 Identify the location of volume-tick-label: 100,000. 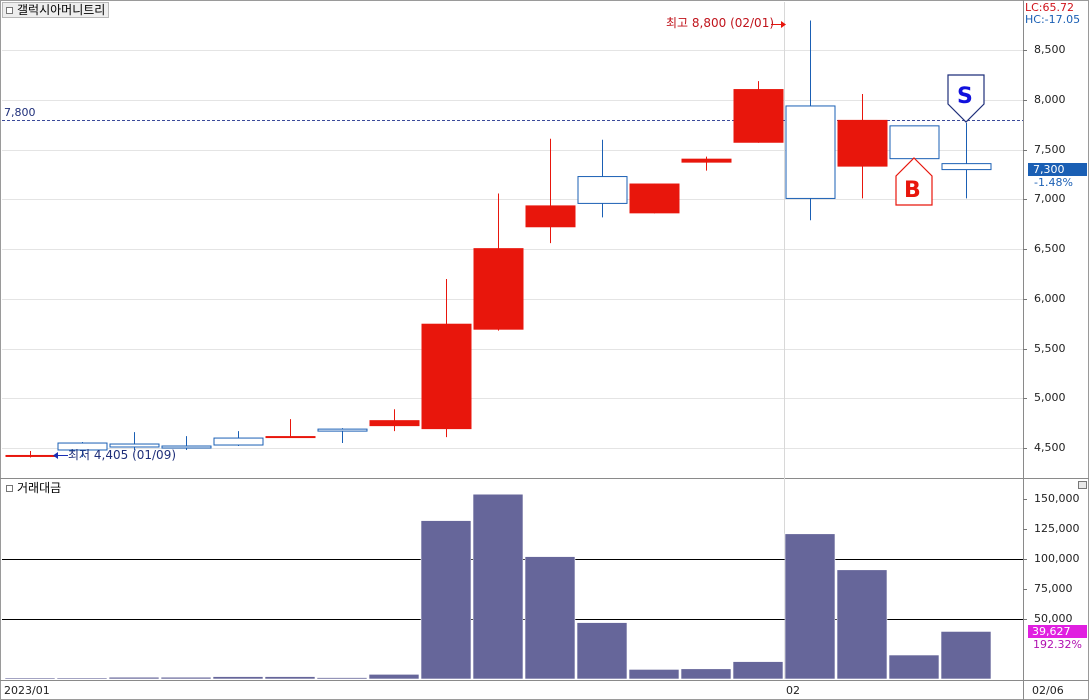
(1057, 558).